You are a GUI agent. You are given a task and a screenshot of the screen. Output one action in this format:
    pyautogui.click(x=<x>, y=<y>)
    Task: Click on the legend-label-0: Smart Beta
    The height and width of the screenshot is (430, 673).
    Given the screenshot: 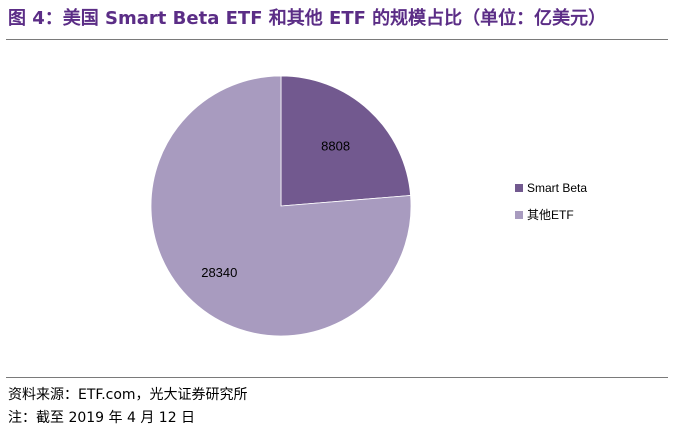 What is the action you would take?
    pyautogui.click(x=557, y=188)
    